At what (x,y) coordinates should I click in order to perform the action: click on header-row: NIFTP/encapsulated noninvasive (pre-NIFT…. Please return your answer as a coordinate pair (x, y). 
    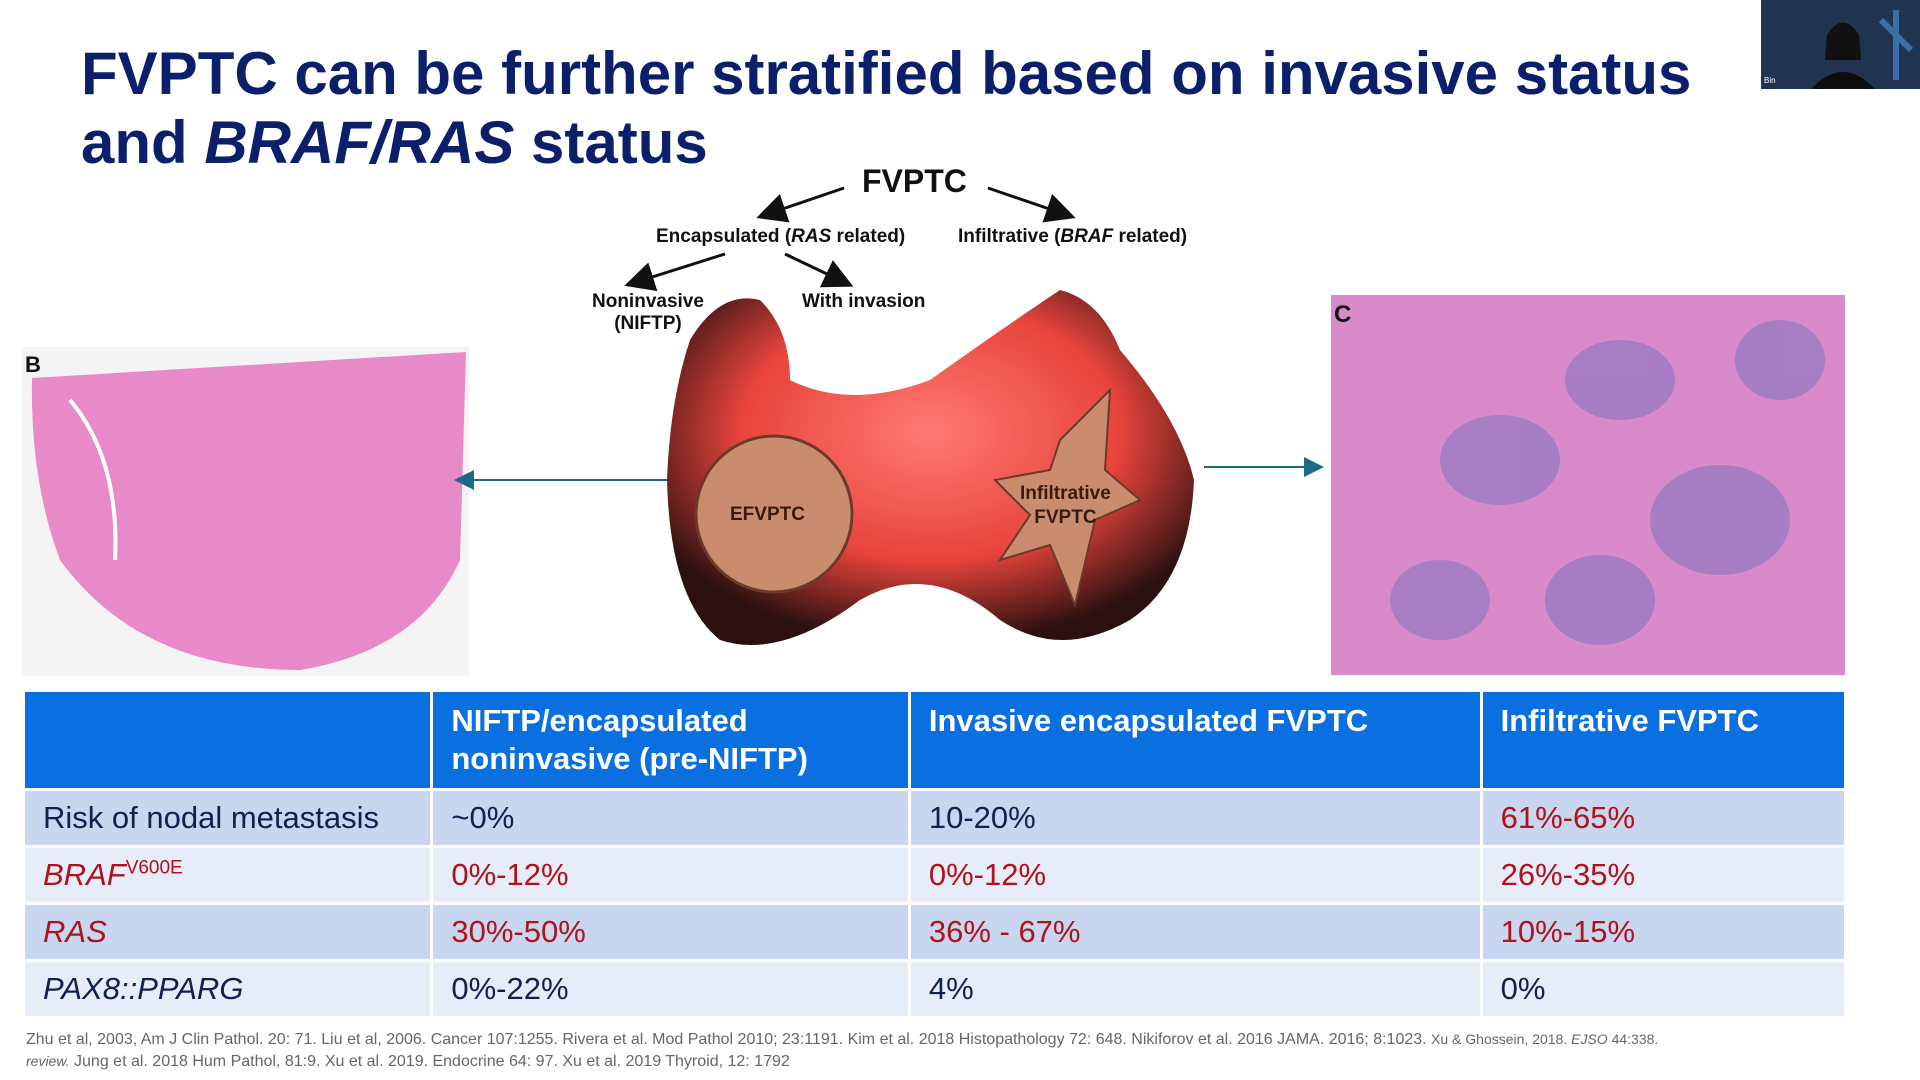
    Looking at the image, I should click on (934, 740).